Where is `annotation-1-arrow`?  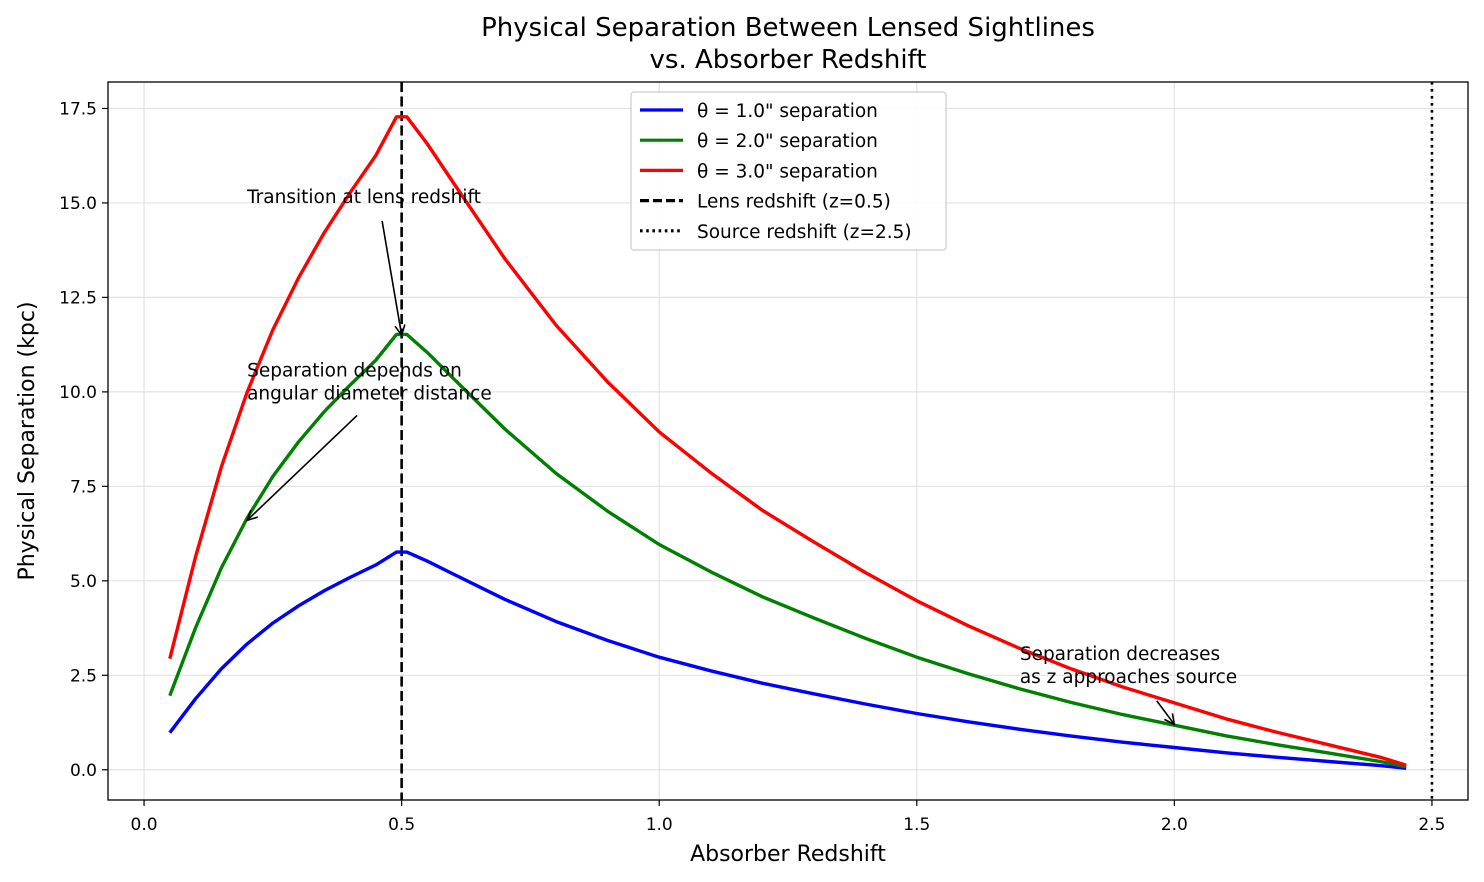 annotation-1-arrow is located at coordinates (391, 277).